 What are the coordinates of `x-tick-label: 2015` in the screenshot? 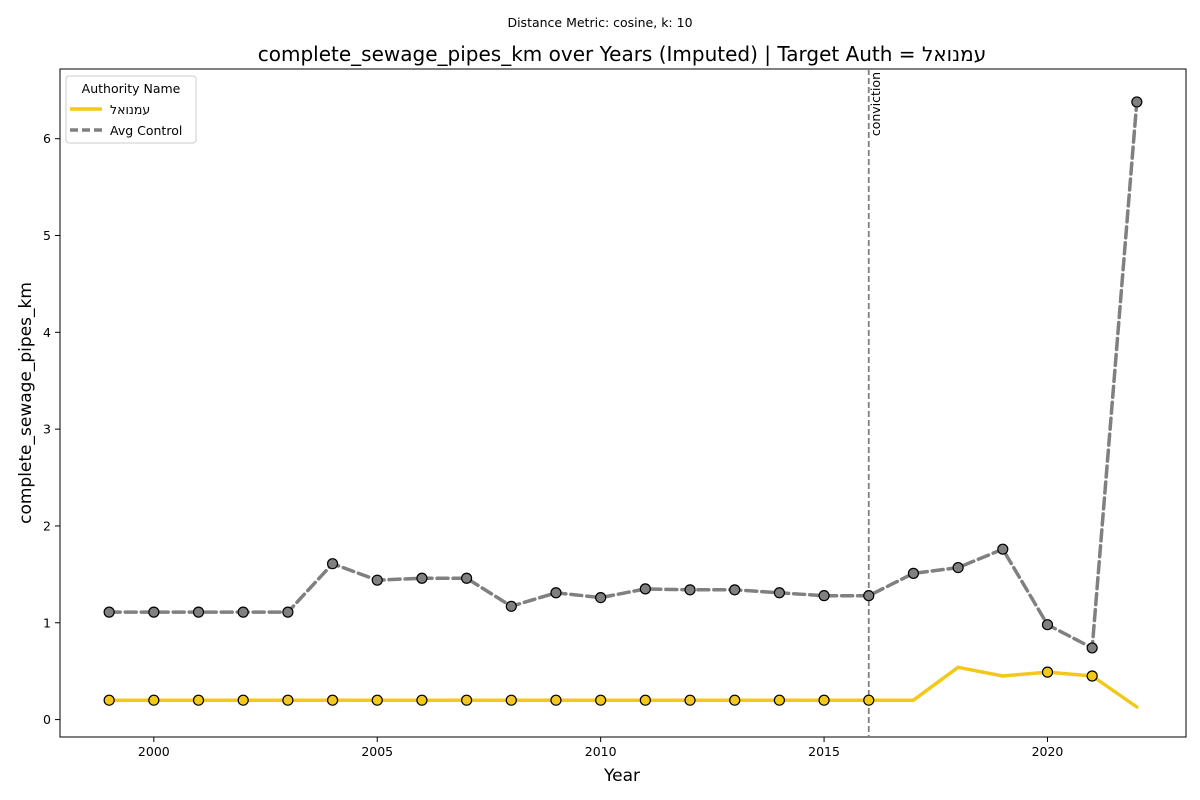 It's located at (824, 751).